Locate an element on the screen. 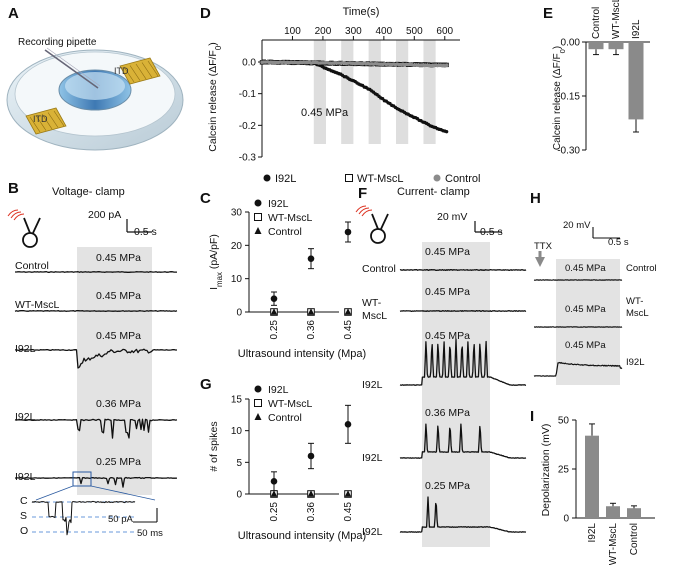 The height and width of the screenshot is (565, 676). panel-d-letter: D is located at coordinates (205, 13).